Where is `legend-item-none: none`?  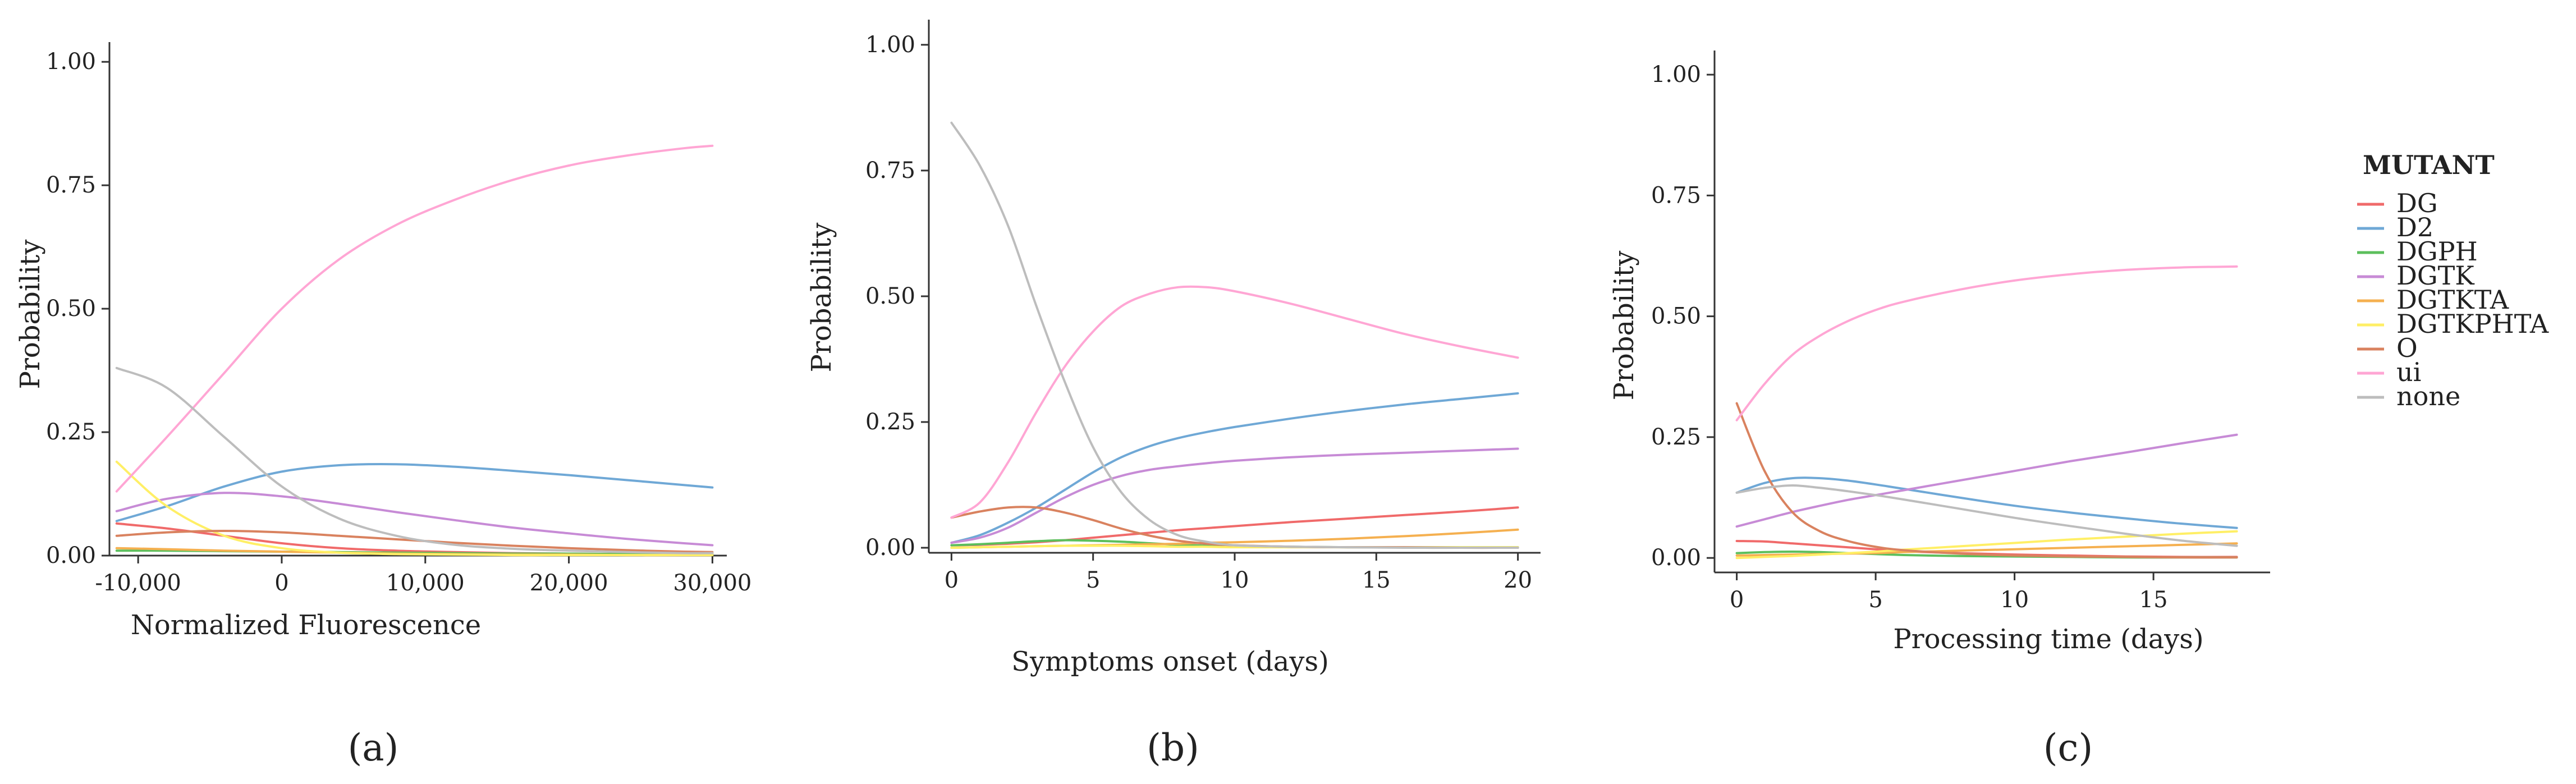
legend-item-none: none is located at coordinates (2408, 396).